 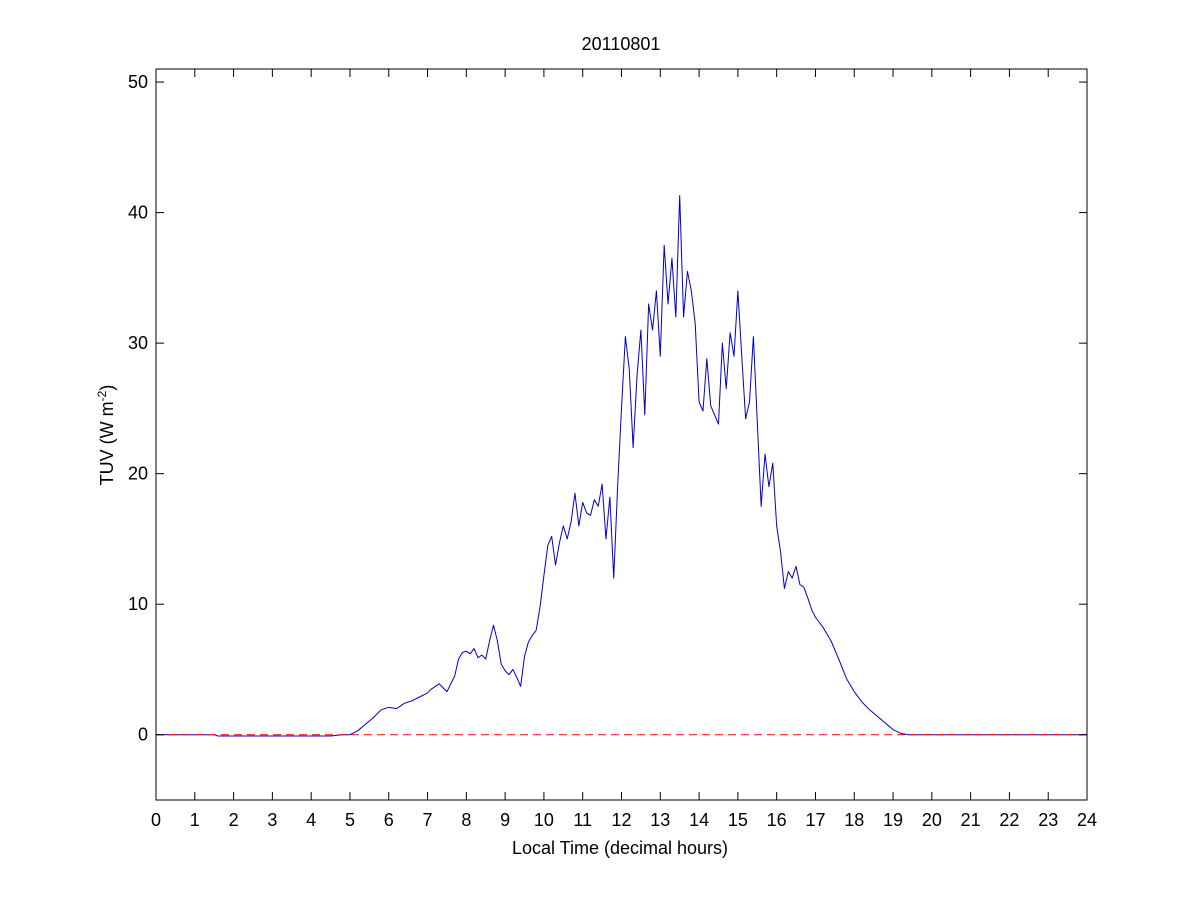 I want to click on x-tick-label: 18, so click(x=854, y=820).